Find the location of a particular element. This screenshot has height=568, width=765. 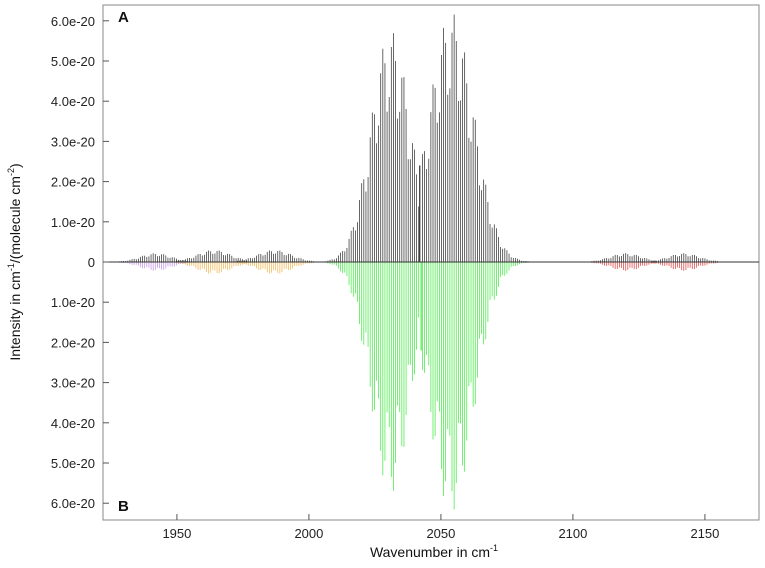

x-tick-label: 2100 is located at coordinates (572, 533).